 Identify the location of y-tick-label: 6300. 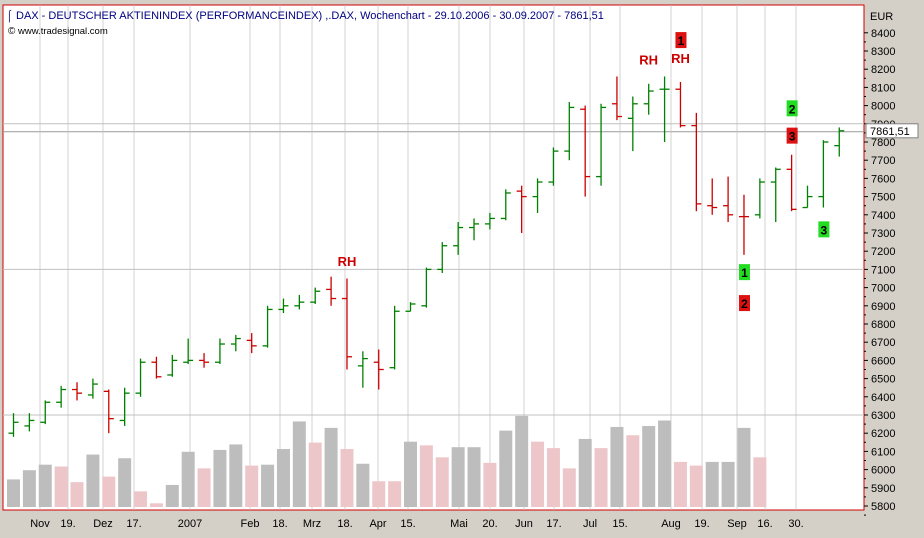
(883, 416).